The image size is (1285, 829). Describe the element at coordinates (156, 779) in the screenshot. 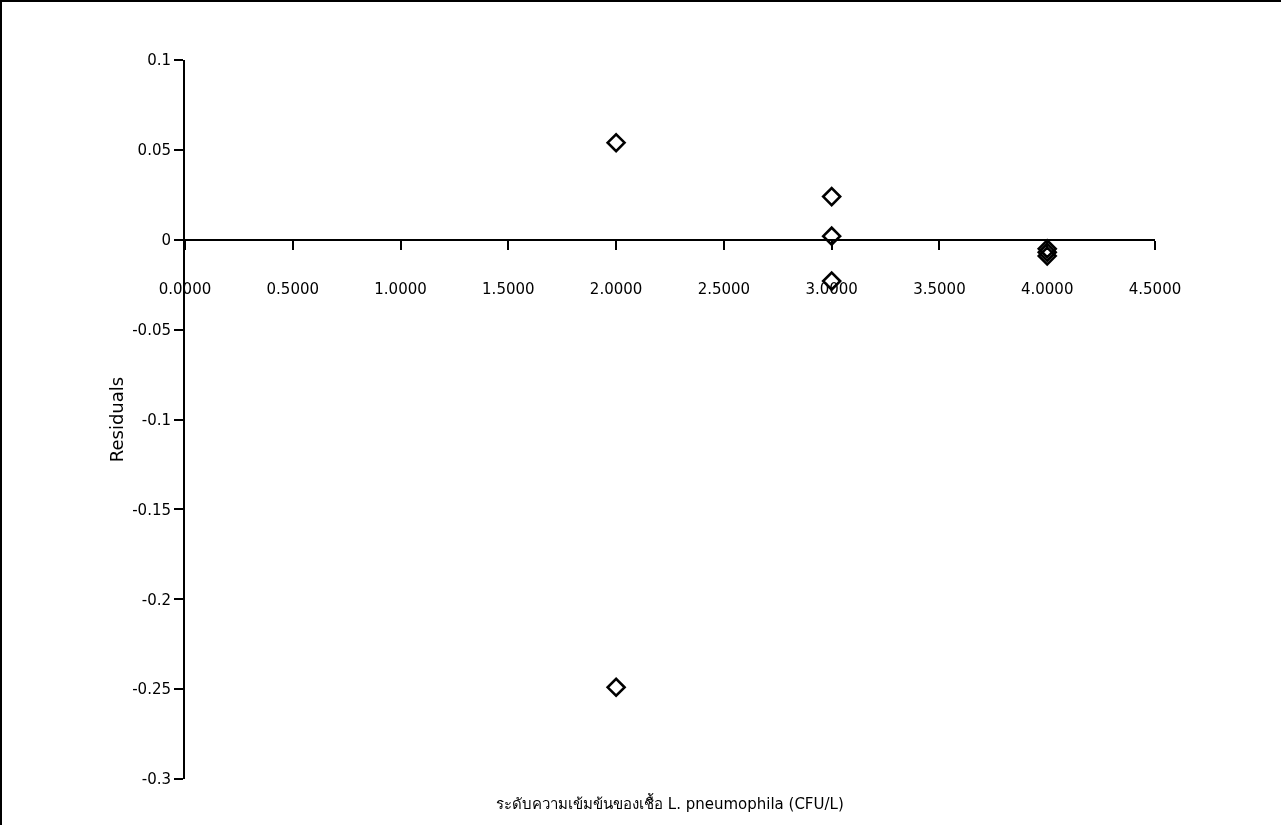

I see `y-tick-label: -0.3` at that location.